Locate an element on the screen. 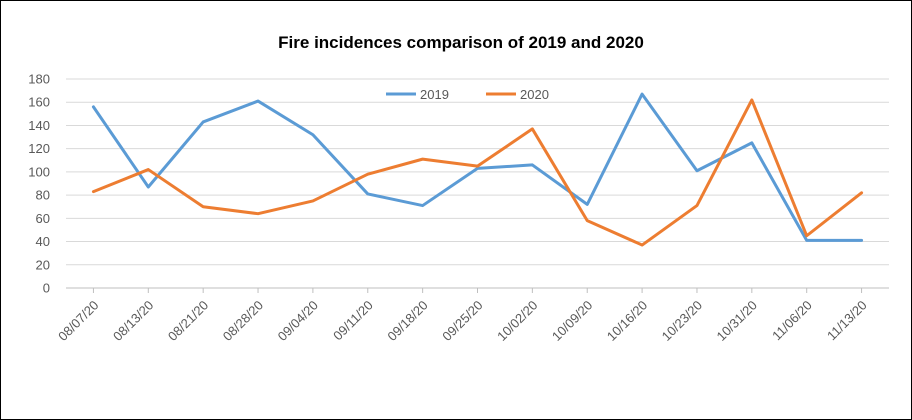 This screenshot has height=420, width=912. x-tick-label: 09/25/20 is located at coordinates (462, 321).